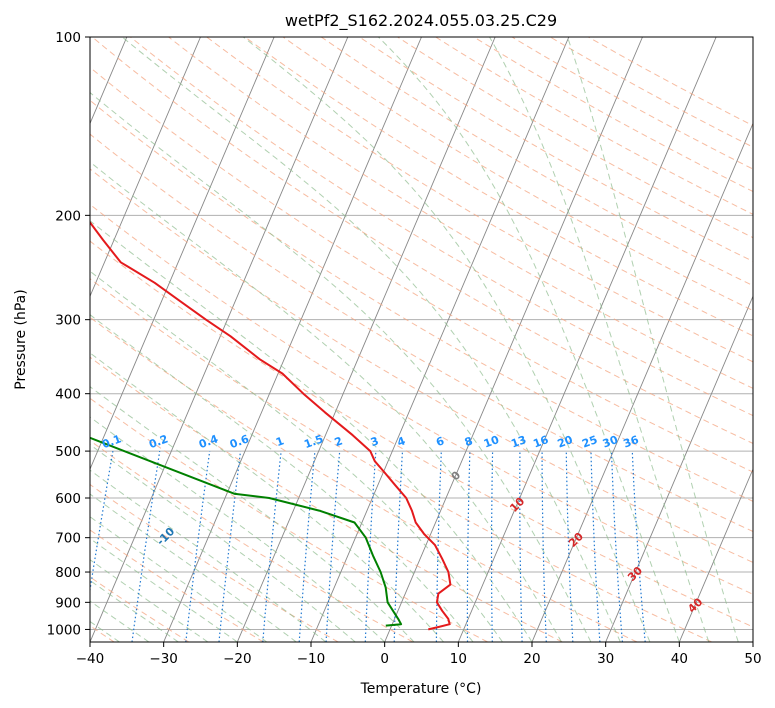  I want to click on x-tick-label: 50, so click(752, 659).